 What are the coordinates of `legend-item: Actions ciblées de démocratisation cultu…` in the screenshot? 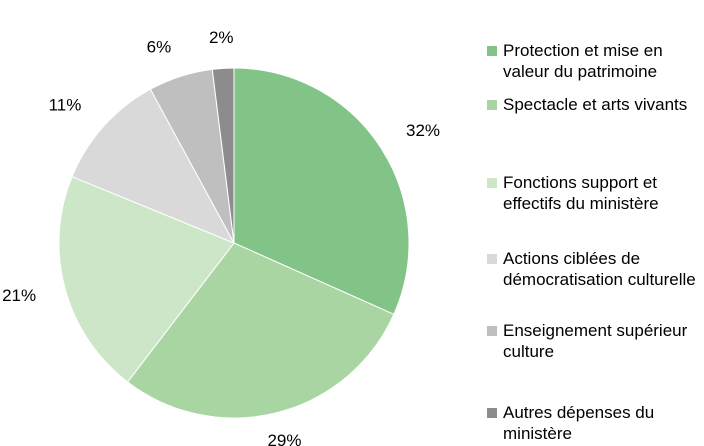 It's located at (593, 269).